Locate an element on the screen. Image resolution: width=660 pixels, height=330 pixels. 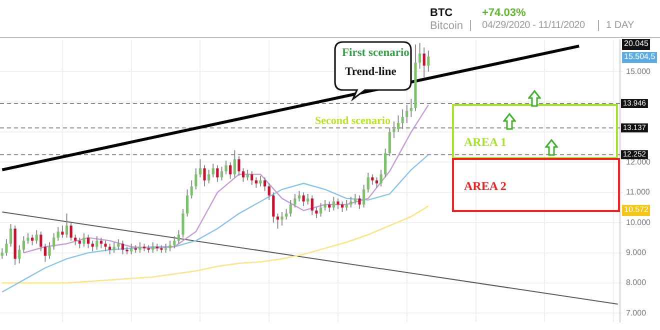
annotation: AREA 2 is located at coordinates (485, 186).